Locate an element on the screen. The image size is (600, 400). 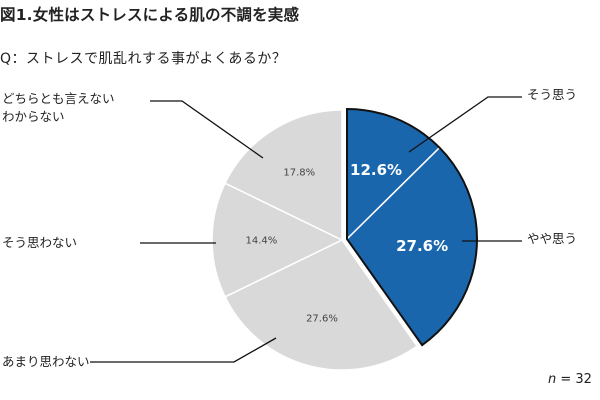
slice-category-label: あまり思わない is located at coordinates (46, 361).